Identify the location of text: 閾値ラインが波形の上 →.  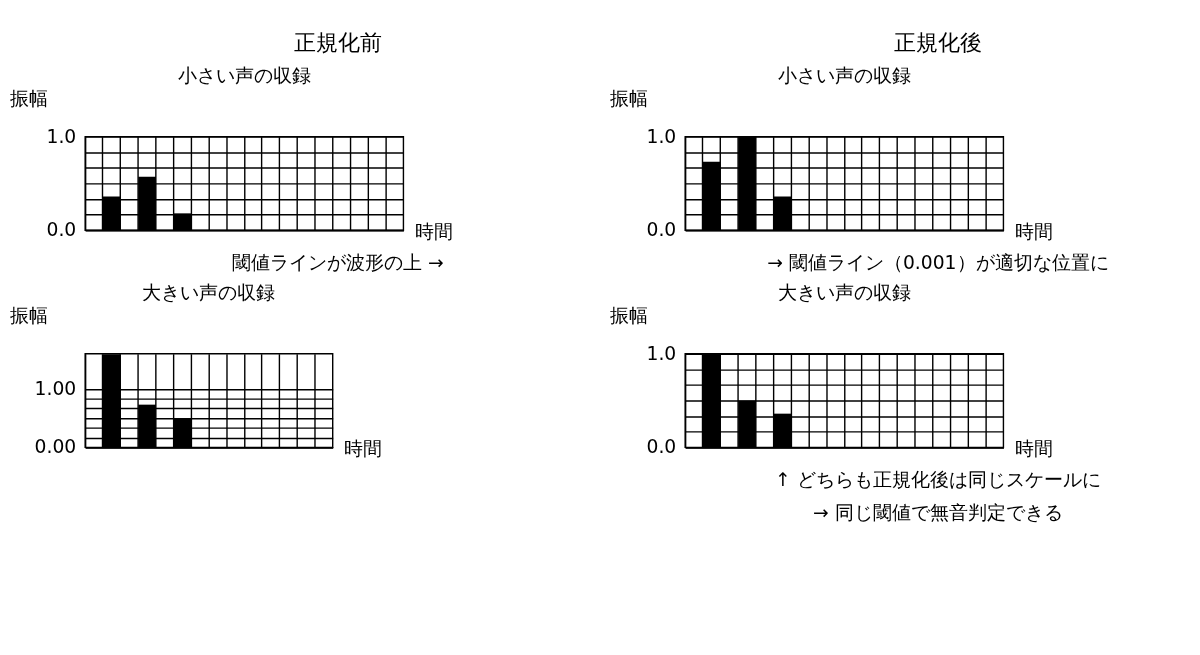
(338, 262).